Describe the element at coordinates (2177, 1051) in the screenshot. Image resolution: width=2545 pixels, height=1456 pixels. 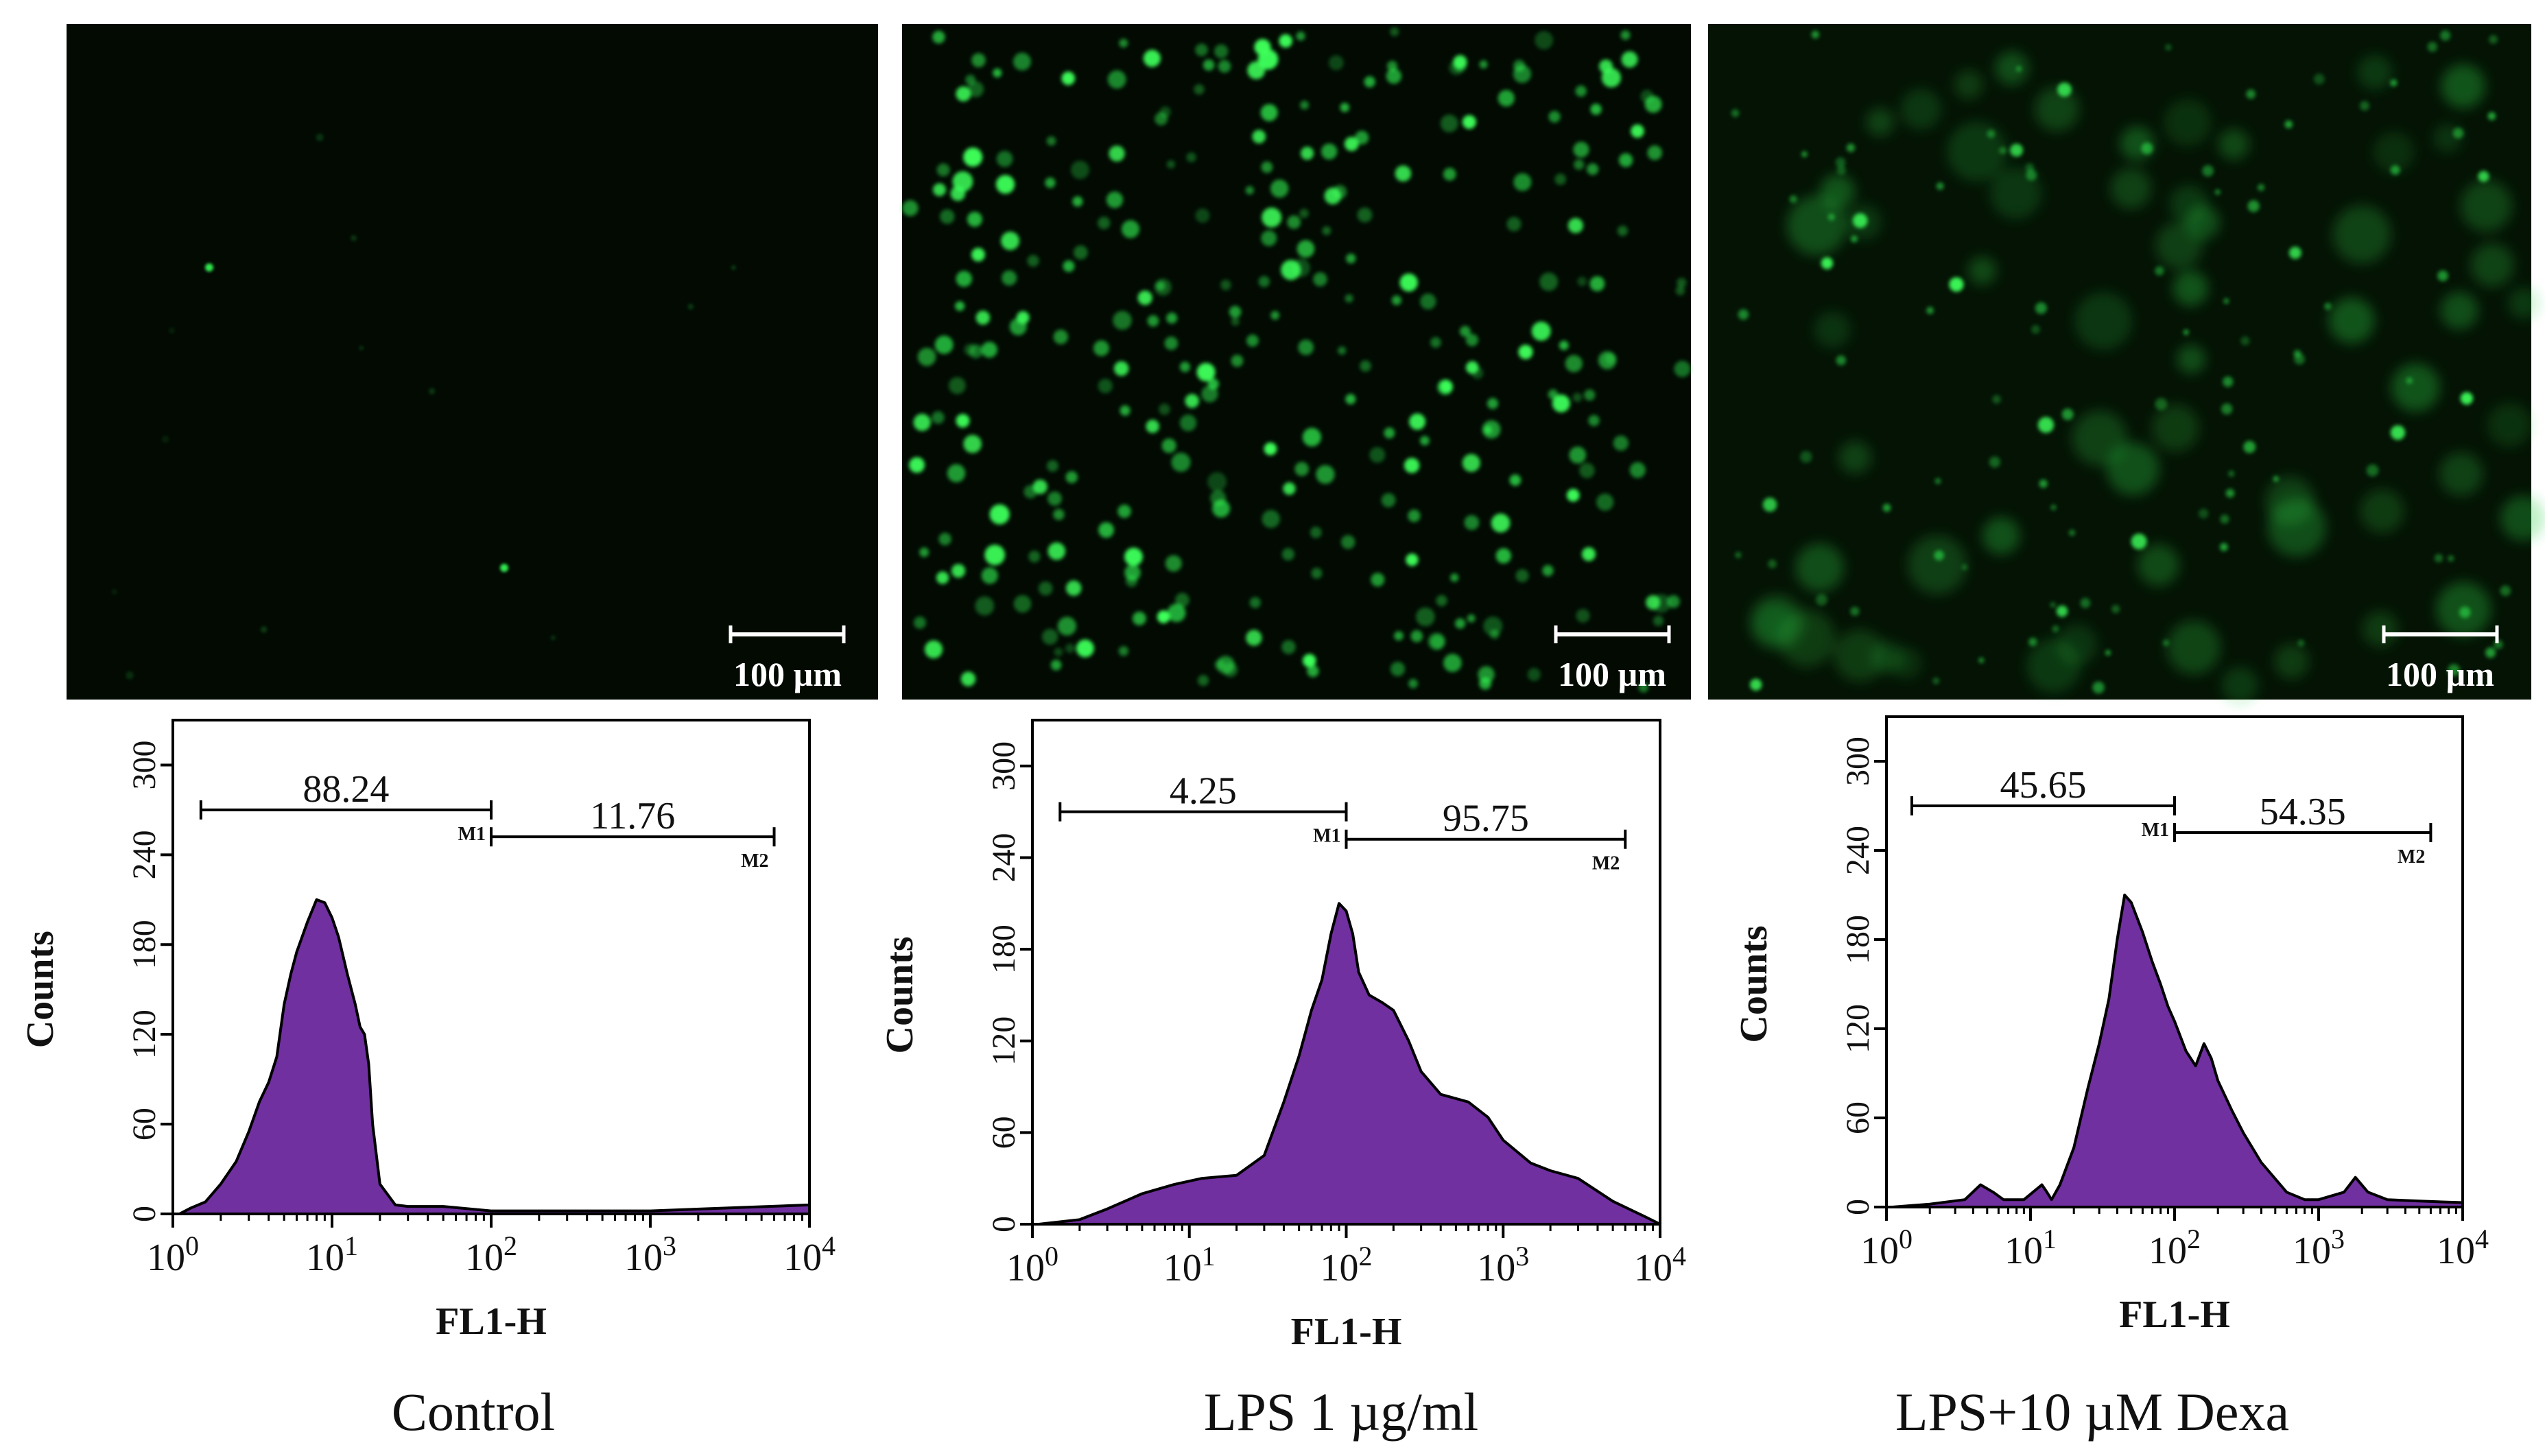
I see `histogram-area` at that location.